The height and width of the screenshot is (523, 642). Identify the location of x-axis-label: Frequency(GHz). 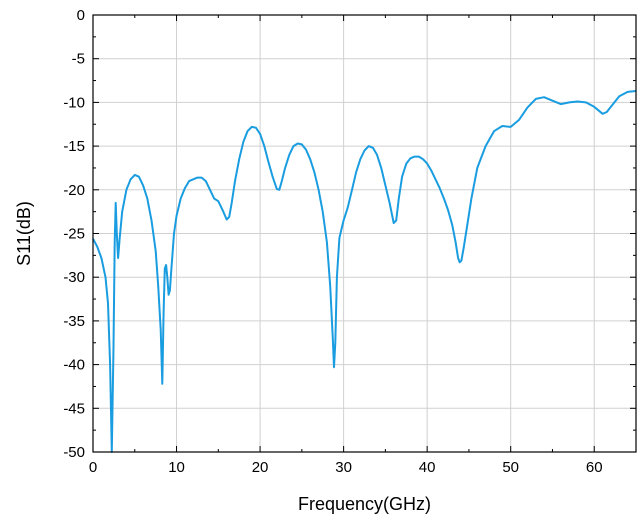
(364, 504).